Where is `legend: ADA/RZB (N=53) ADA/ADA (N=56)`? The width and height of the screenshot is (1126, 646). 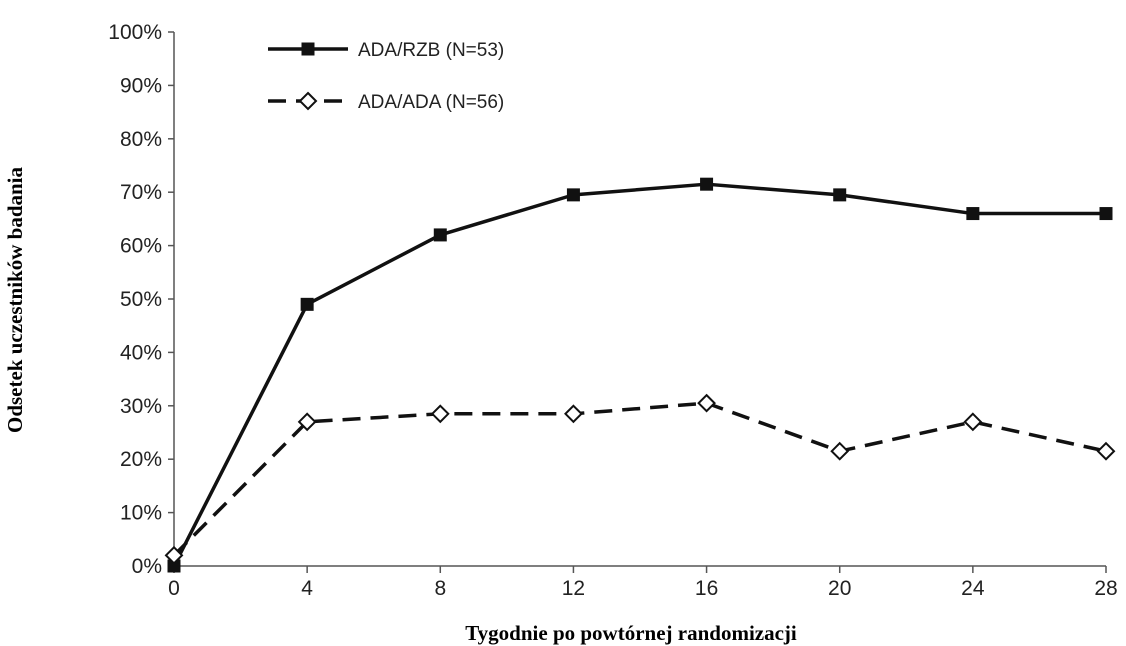
legend: ADA/RZB (N=53) ADA/ADA (N=56) is located at coordinates (386, 76).